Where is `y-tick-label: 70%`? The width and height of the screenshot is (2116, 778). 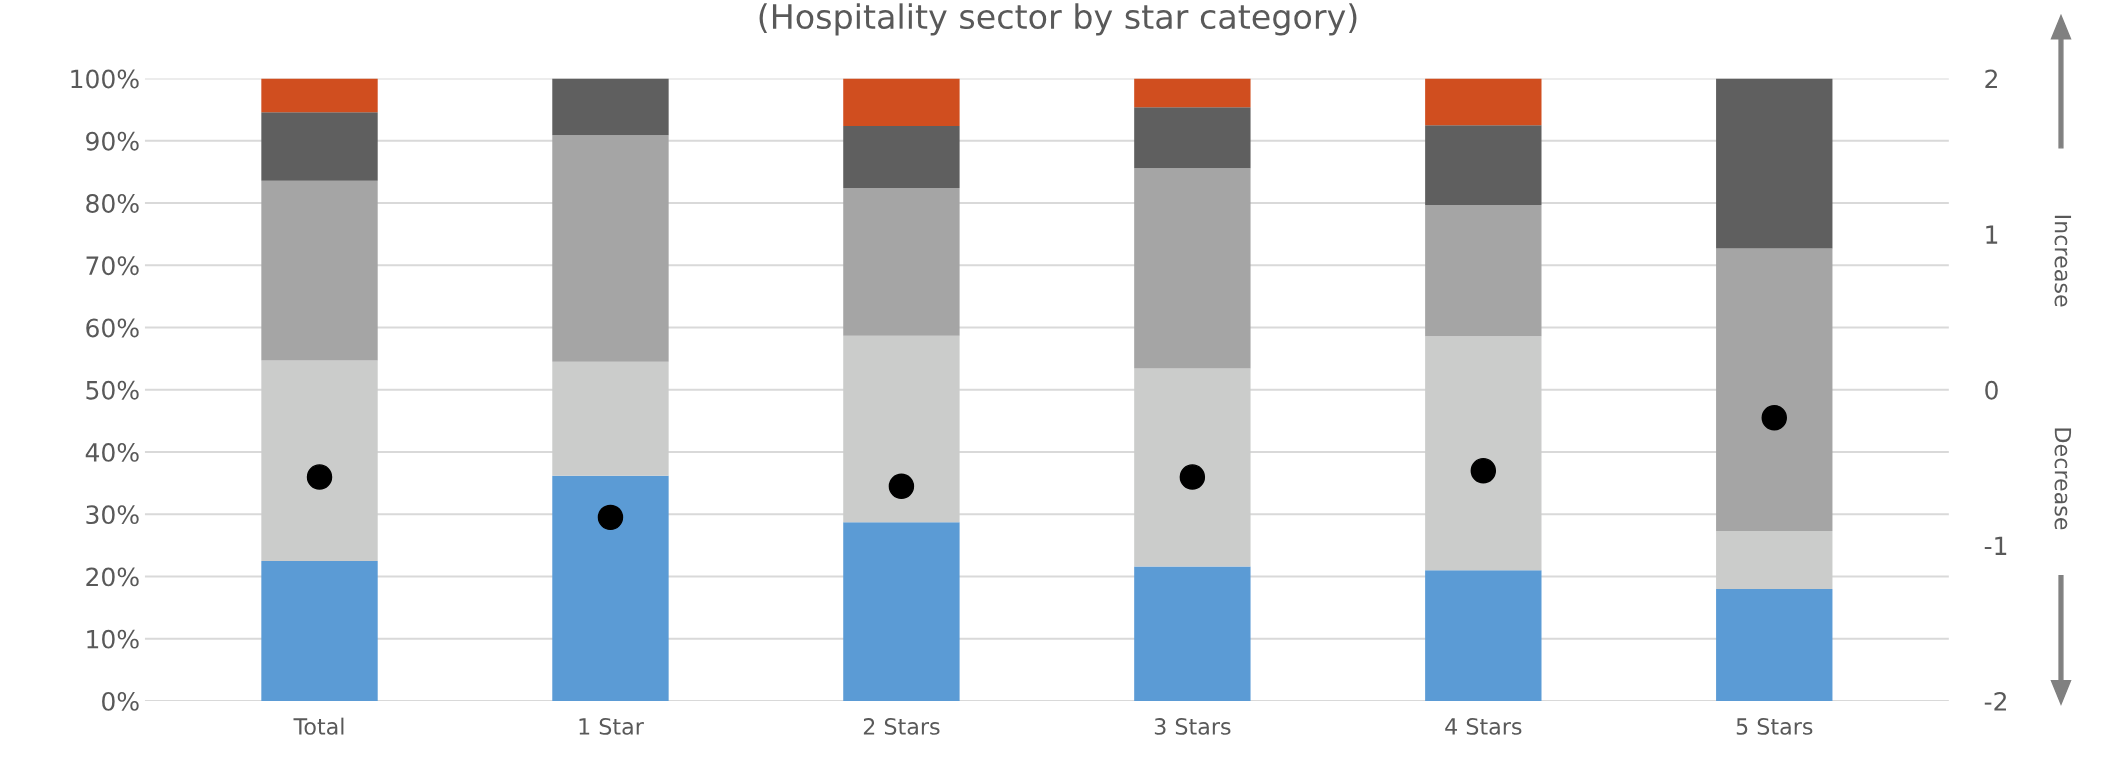
y-tick-label: 70% is located at coordinates (112, 266).